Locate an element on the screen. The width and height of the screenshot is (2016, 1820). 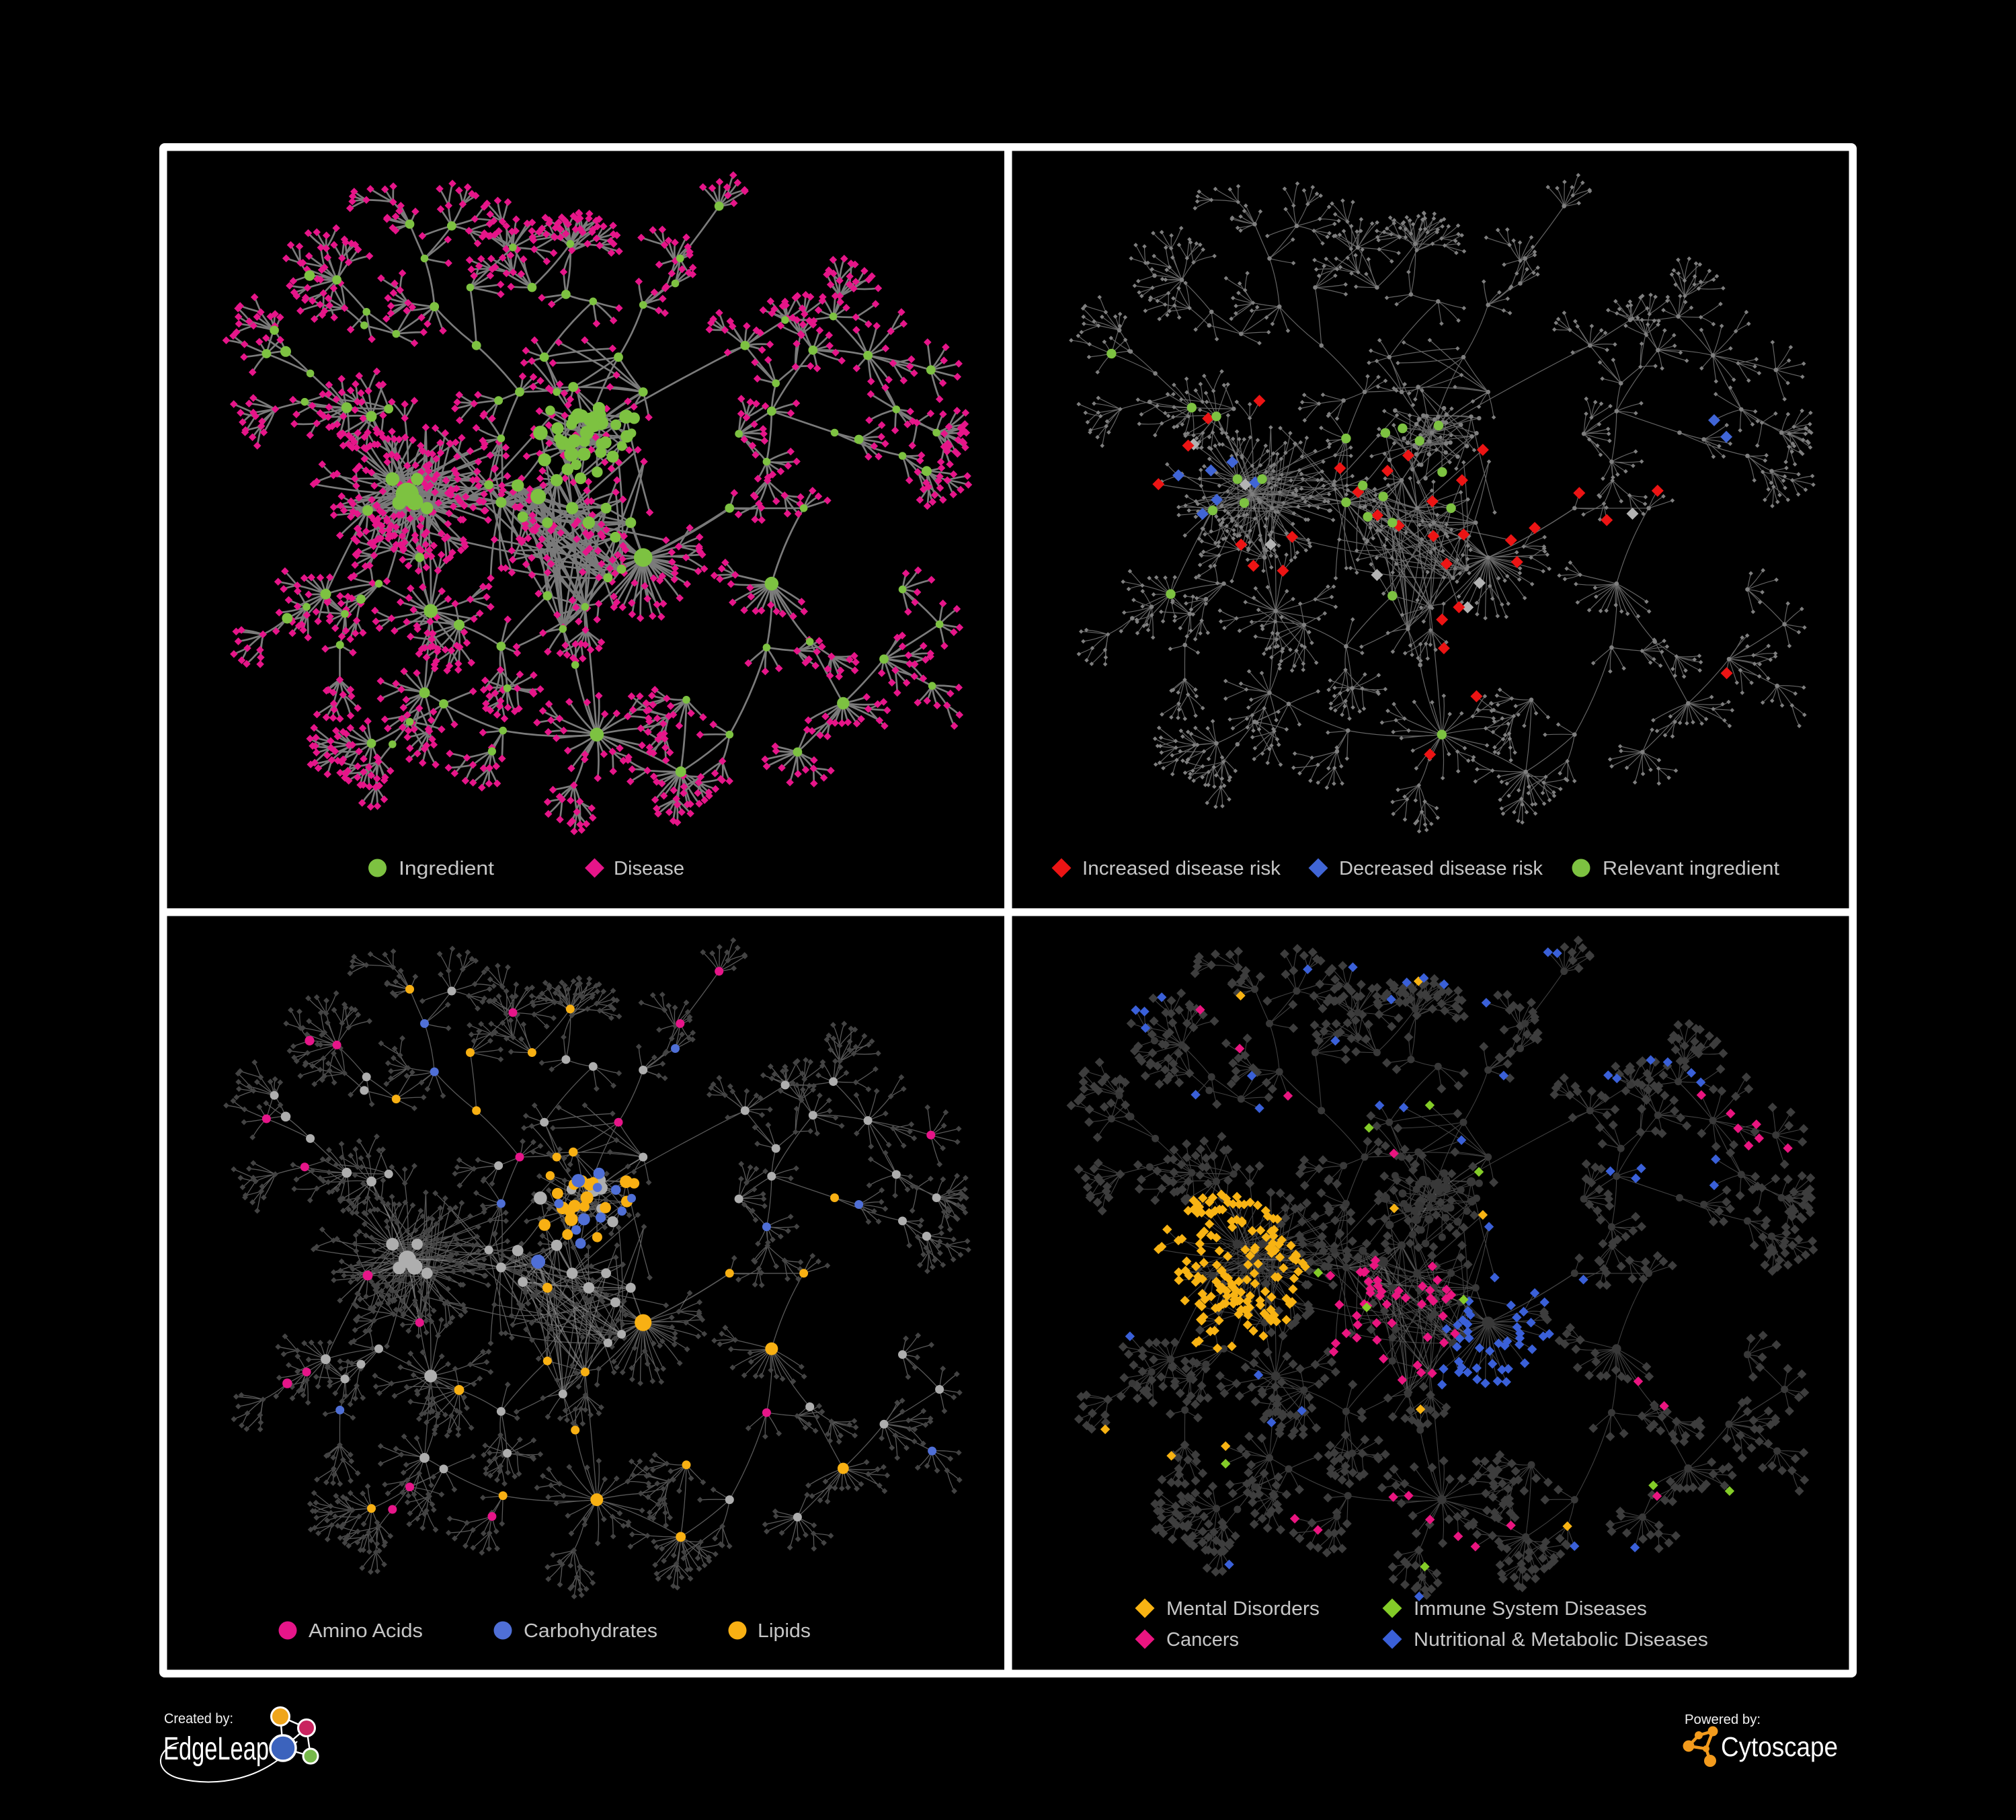
svg-text: Disease is located at coordinates (649, 868).